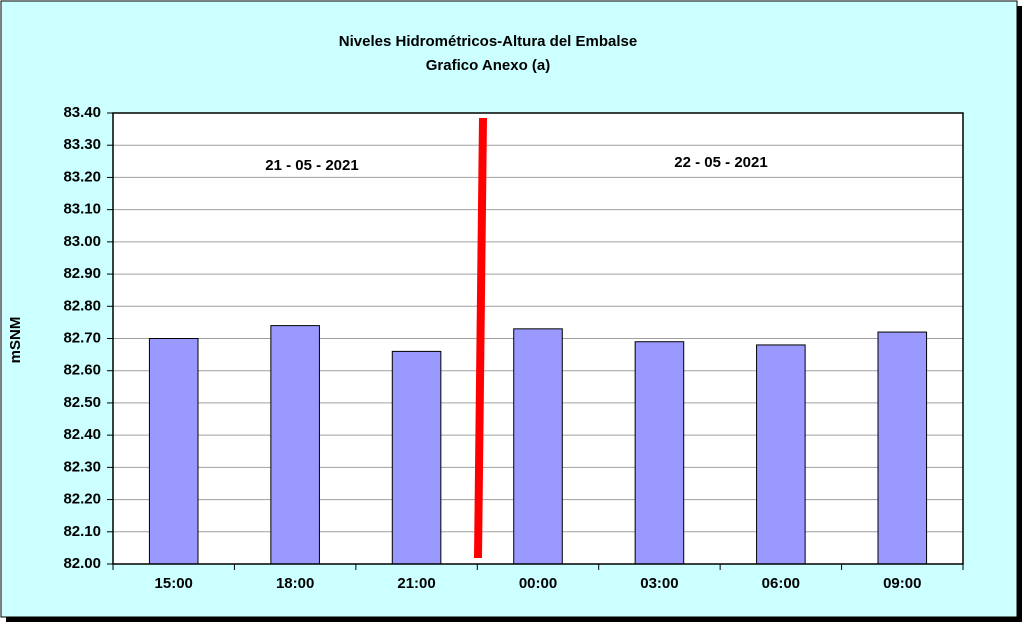  I want to click on y-tick-label: 83.00, so click(82, 241).